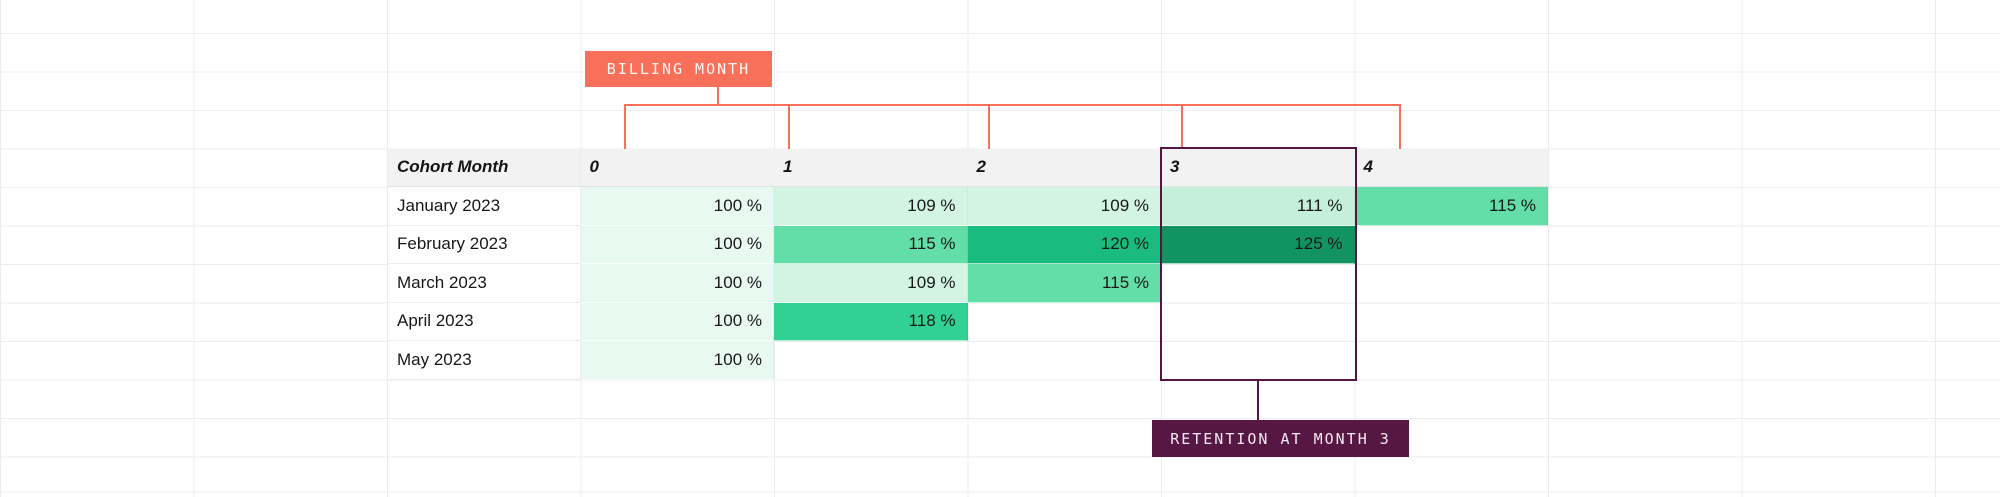 The height and width of the screenshot is (497, 2000). What do you see at coordinates (1258, 206) in the screenshot?
I see `value-cell: 111 %` at bounding box center [1258, 206].